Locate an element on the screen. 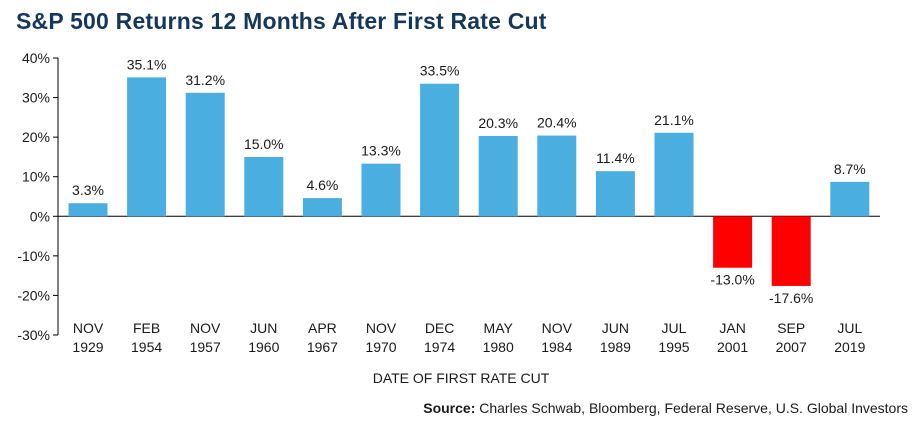 The image size is (920, 427). data-label: 35.1% is located at coordinates (147, 64).